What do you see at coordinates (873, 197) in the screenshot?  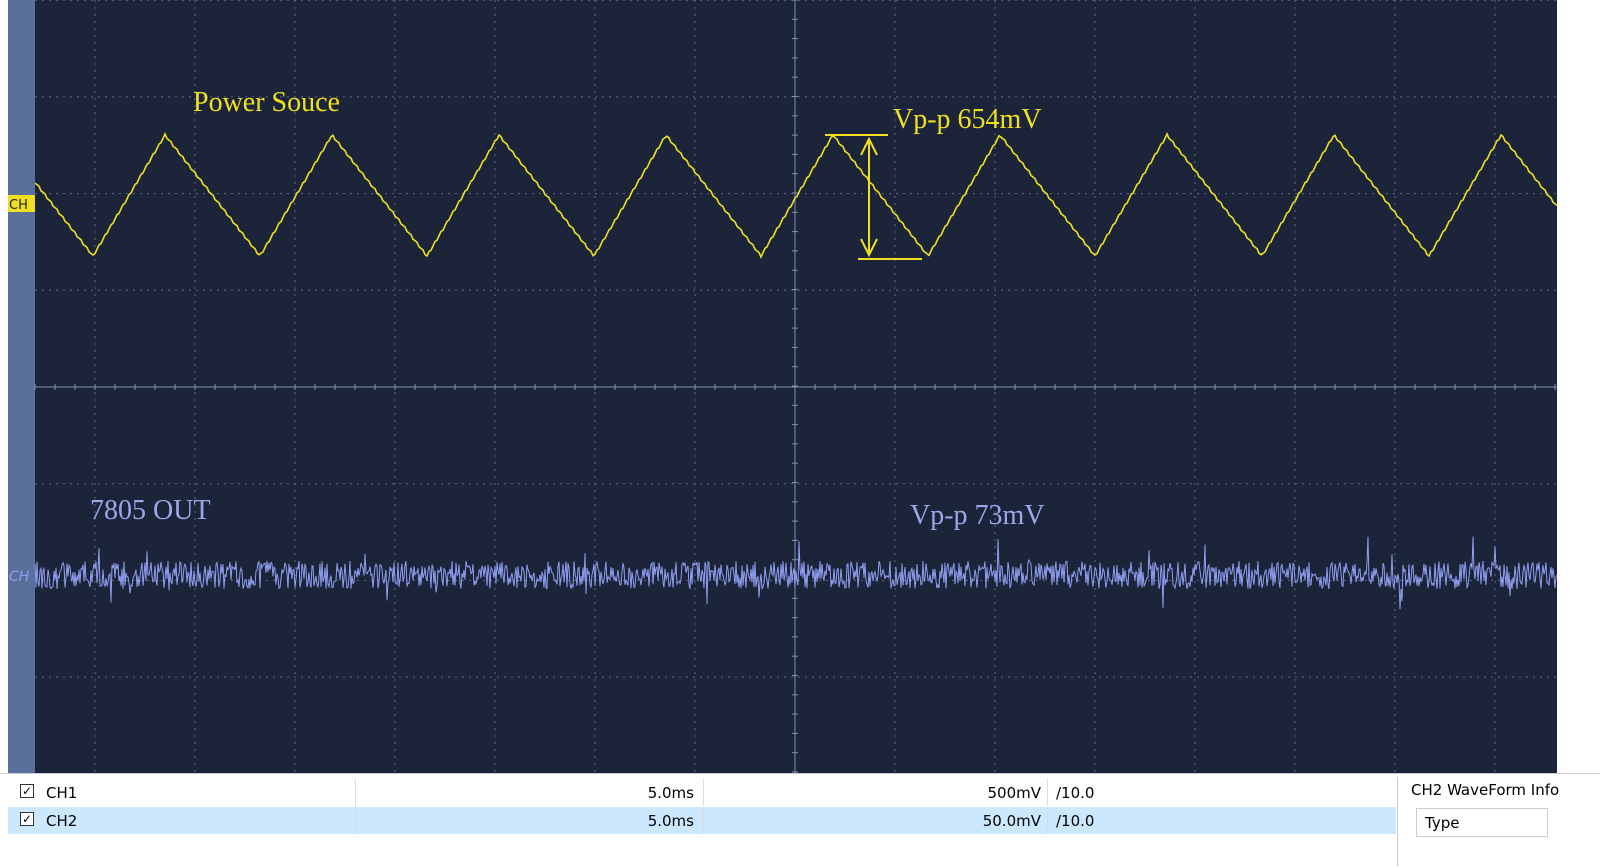 I see `vpp-arrow` at bounding box center [873, 197].